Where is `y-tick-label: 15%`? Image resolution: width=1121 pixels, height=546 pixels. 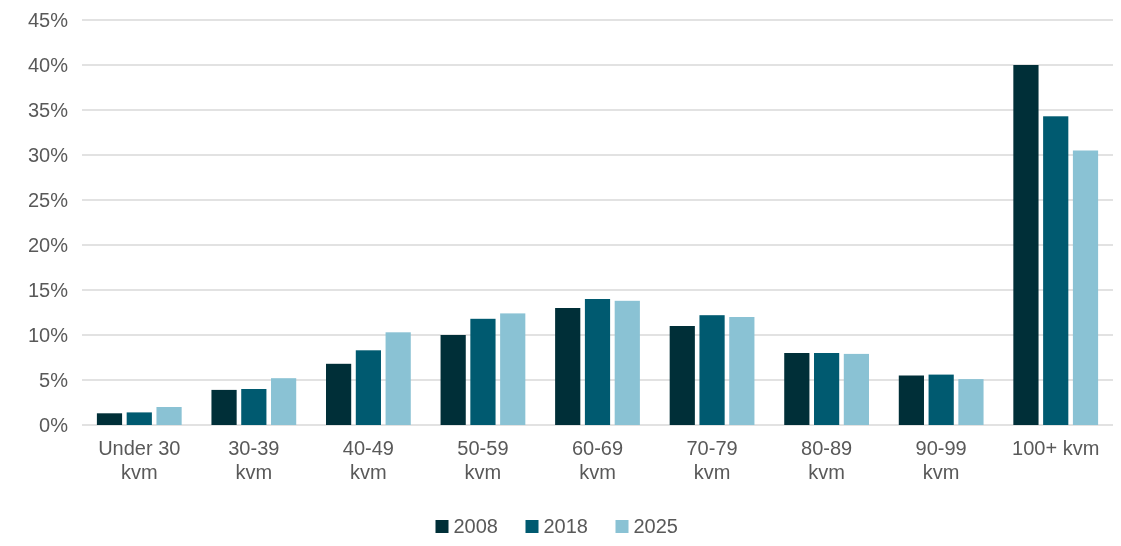
y-tick-label: 15% is located at coordinates (48, 290).